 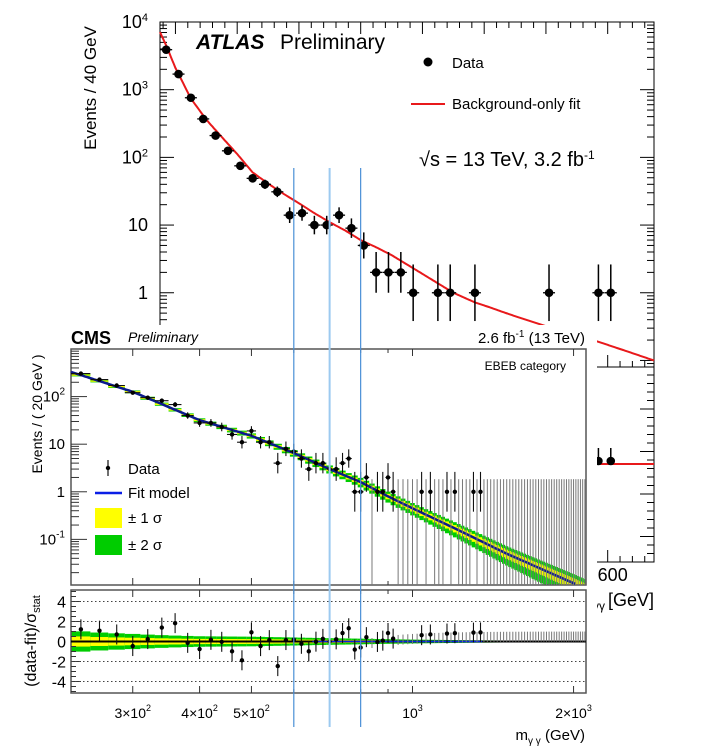 What do you see at coordinates (145, 86) in the screenshot?
I see `atlas-y-tick-label-sup: 3` at bounding box center [145, 86].